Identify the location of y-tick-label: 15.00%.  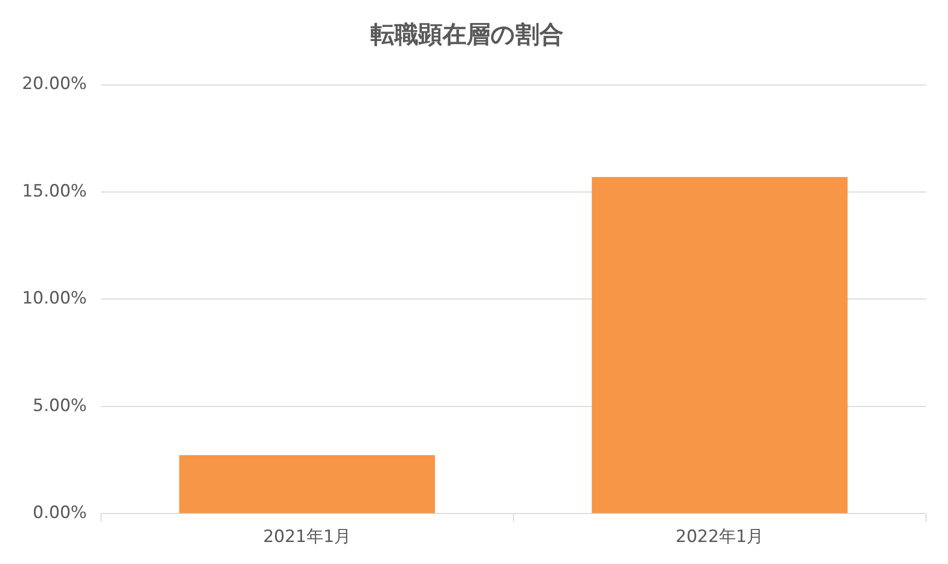
(54, 191).